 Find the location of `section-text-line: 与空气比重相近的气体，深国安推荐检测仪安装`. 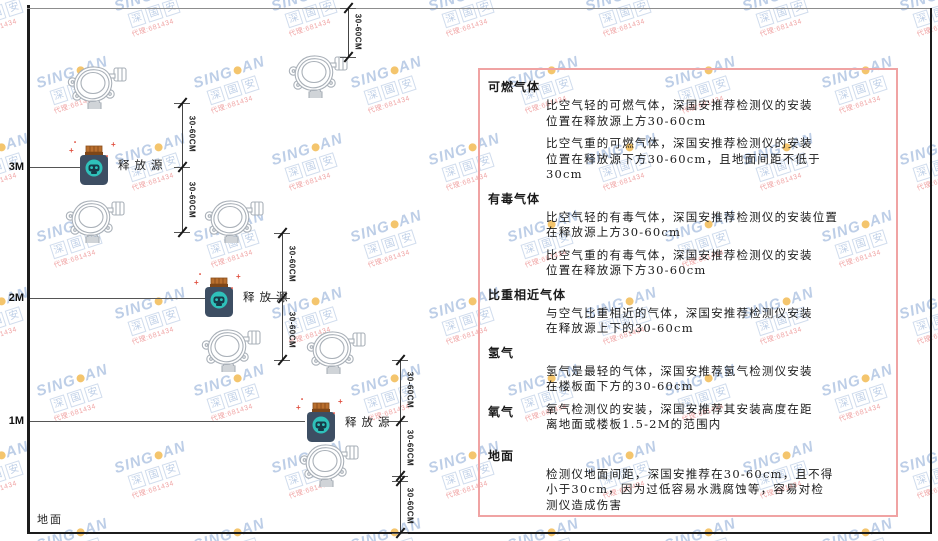

section-text-line: 与空气比重相近的气体，深国安推荐检测仪安装 is located at coordinates (679, 312).